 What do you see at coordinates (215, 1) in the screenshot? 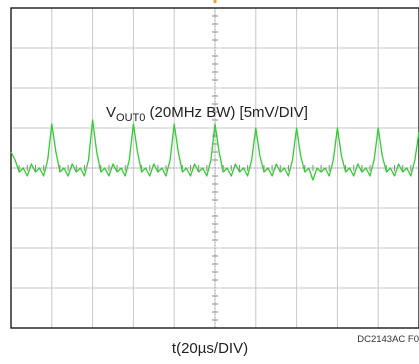
I see `trigger-marker` at bounding box center [215, 1].